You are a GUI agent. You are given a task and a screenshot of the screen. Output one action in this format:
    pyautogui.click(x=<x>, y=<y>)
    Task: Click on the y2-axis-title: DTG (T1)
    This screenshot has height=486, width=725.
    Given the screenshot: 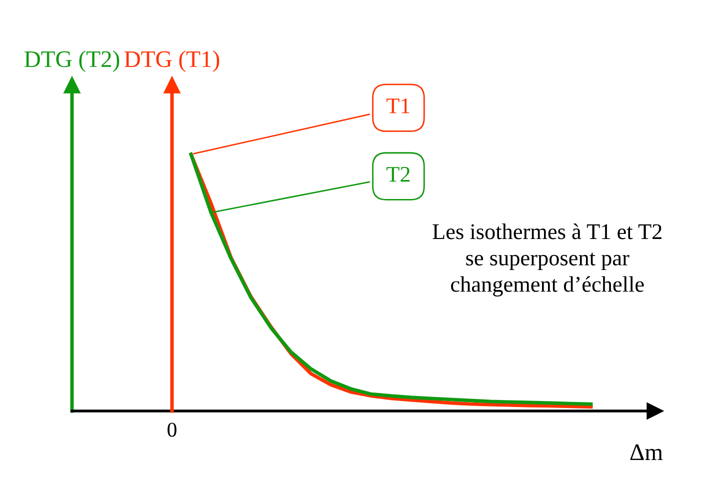 What is the action you would take?
    pyautogui.click(x=172, y=61)
    